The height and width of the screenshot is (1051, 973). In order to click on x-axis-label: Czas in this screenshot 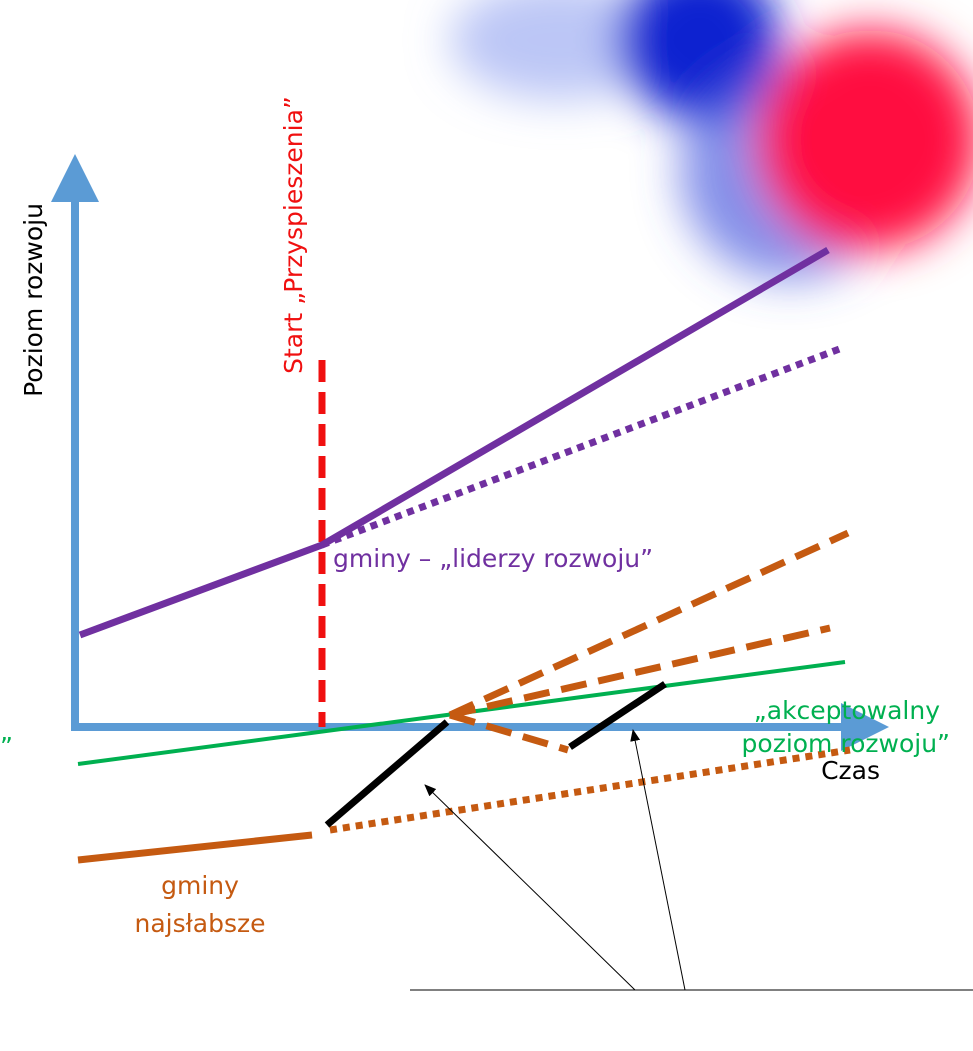, I will do `click(850, 770)`.